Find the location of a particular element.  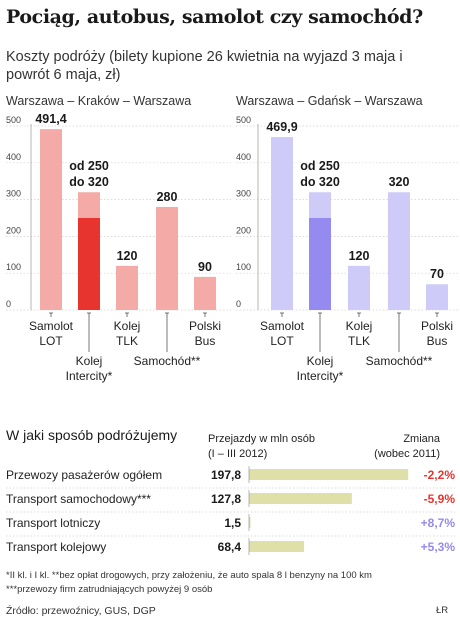

section-title: W jaki sposób podróżujemy is located at coordinates (91, 435).